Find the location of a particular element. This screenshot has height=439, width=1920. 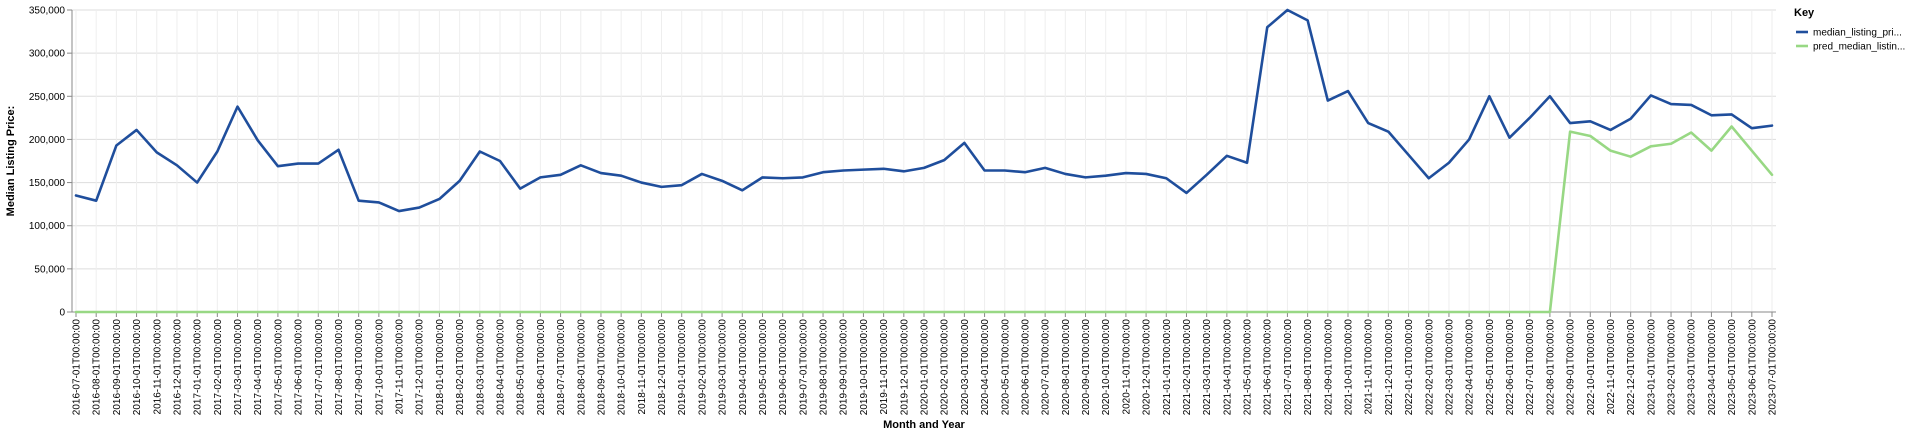

x-tick-label: 2016-07-01T00:00:00 is located at coordinates (77, 367).